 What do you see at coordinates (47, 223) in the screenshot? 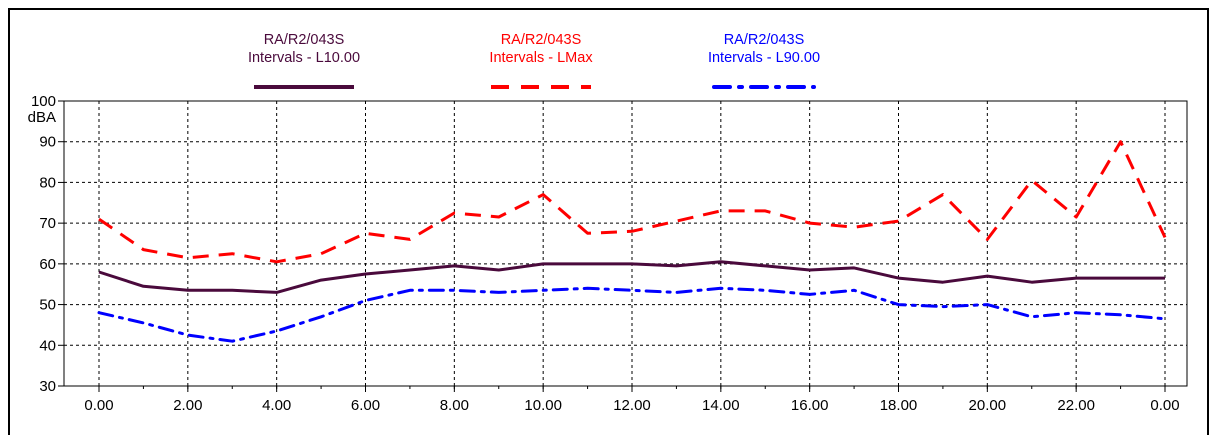
I see `y-tick-label: 70` at bounding box center [47, 223].